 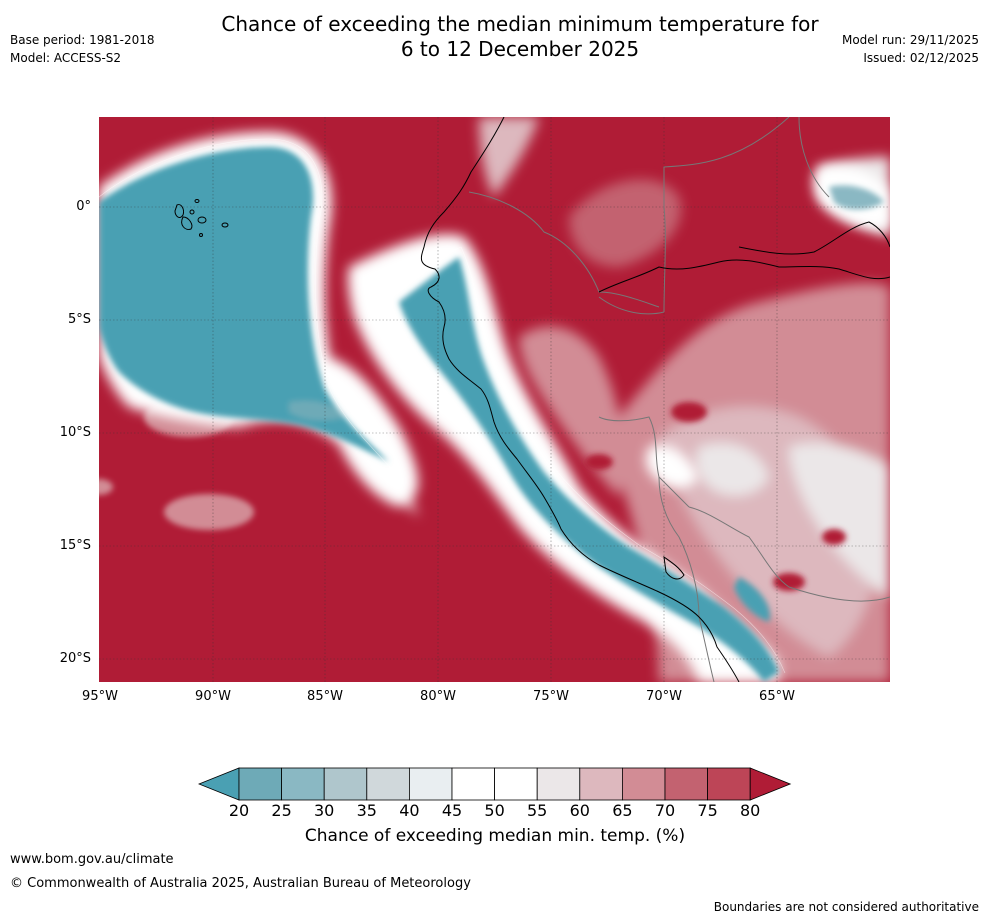 I want to click on lon-label: 95°W, so click(x=100, y=696).